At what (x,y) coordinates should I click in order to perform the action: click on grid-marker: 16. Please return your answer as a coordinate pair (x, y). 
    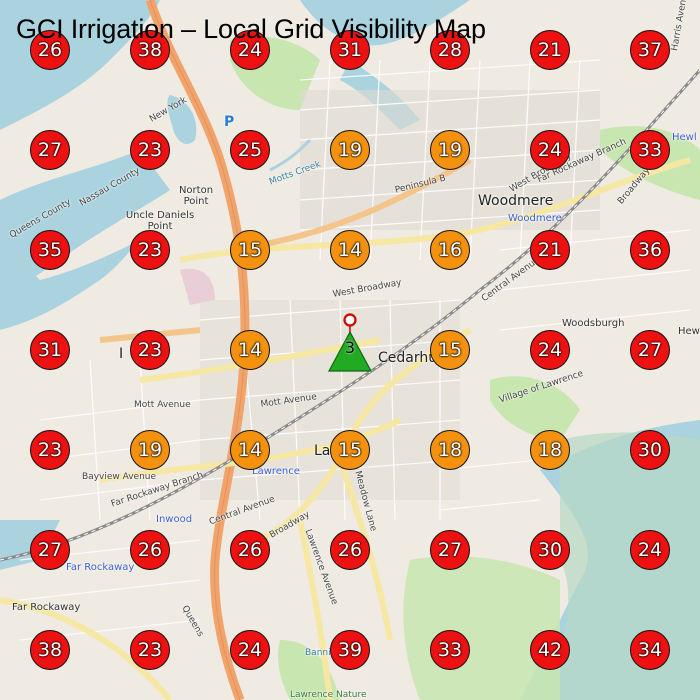
    Looking at the image, I should click on (450, 250).